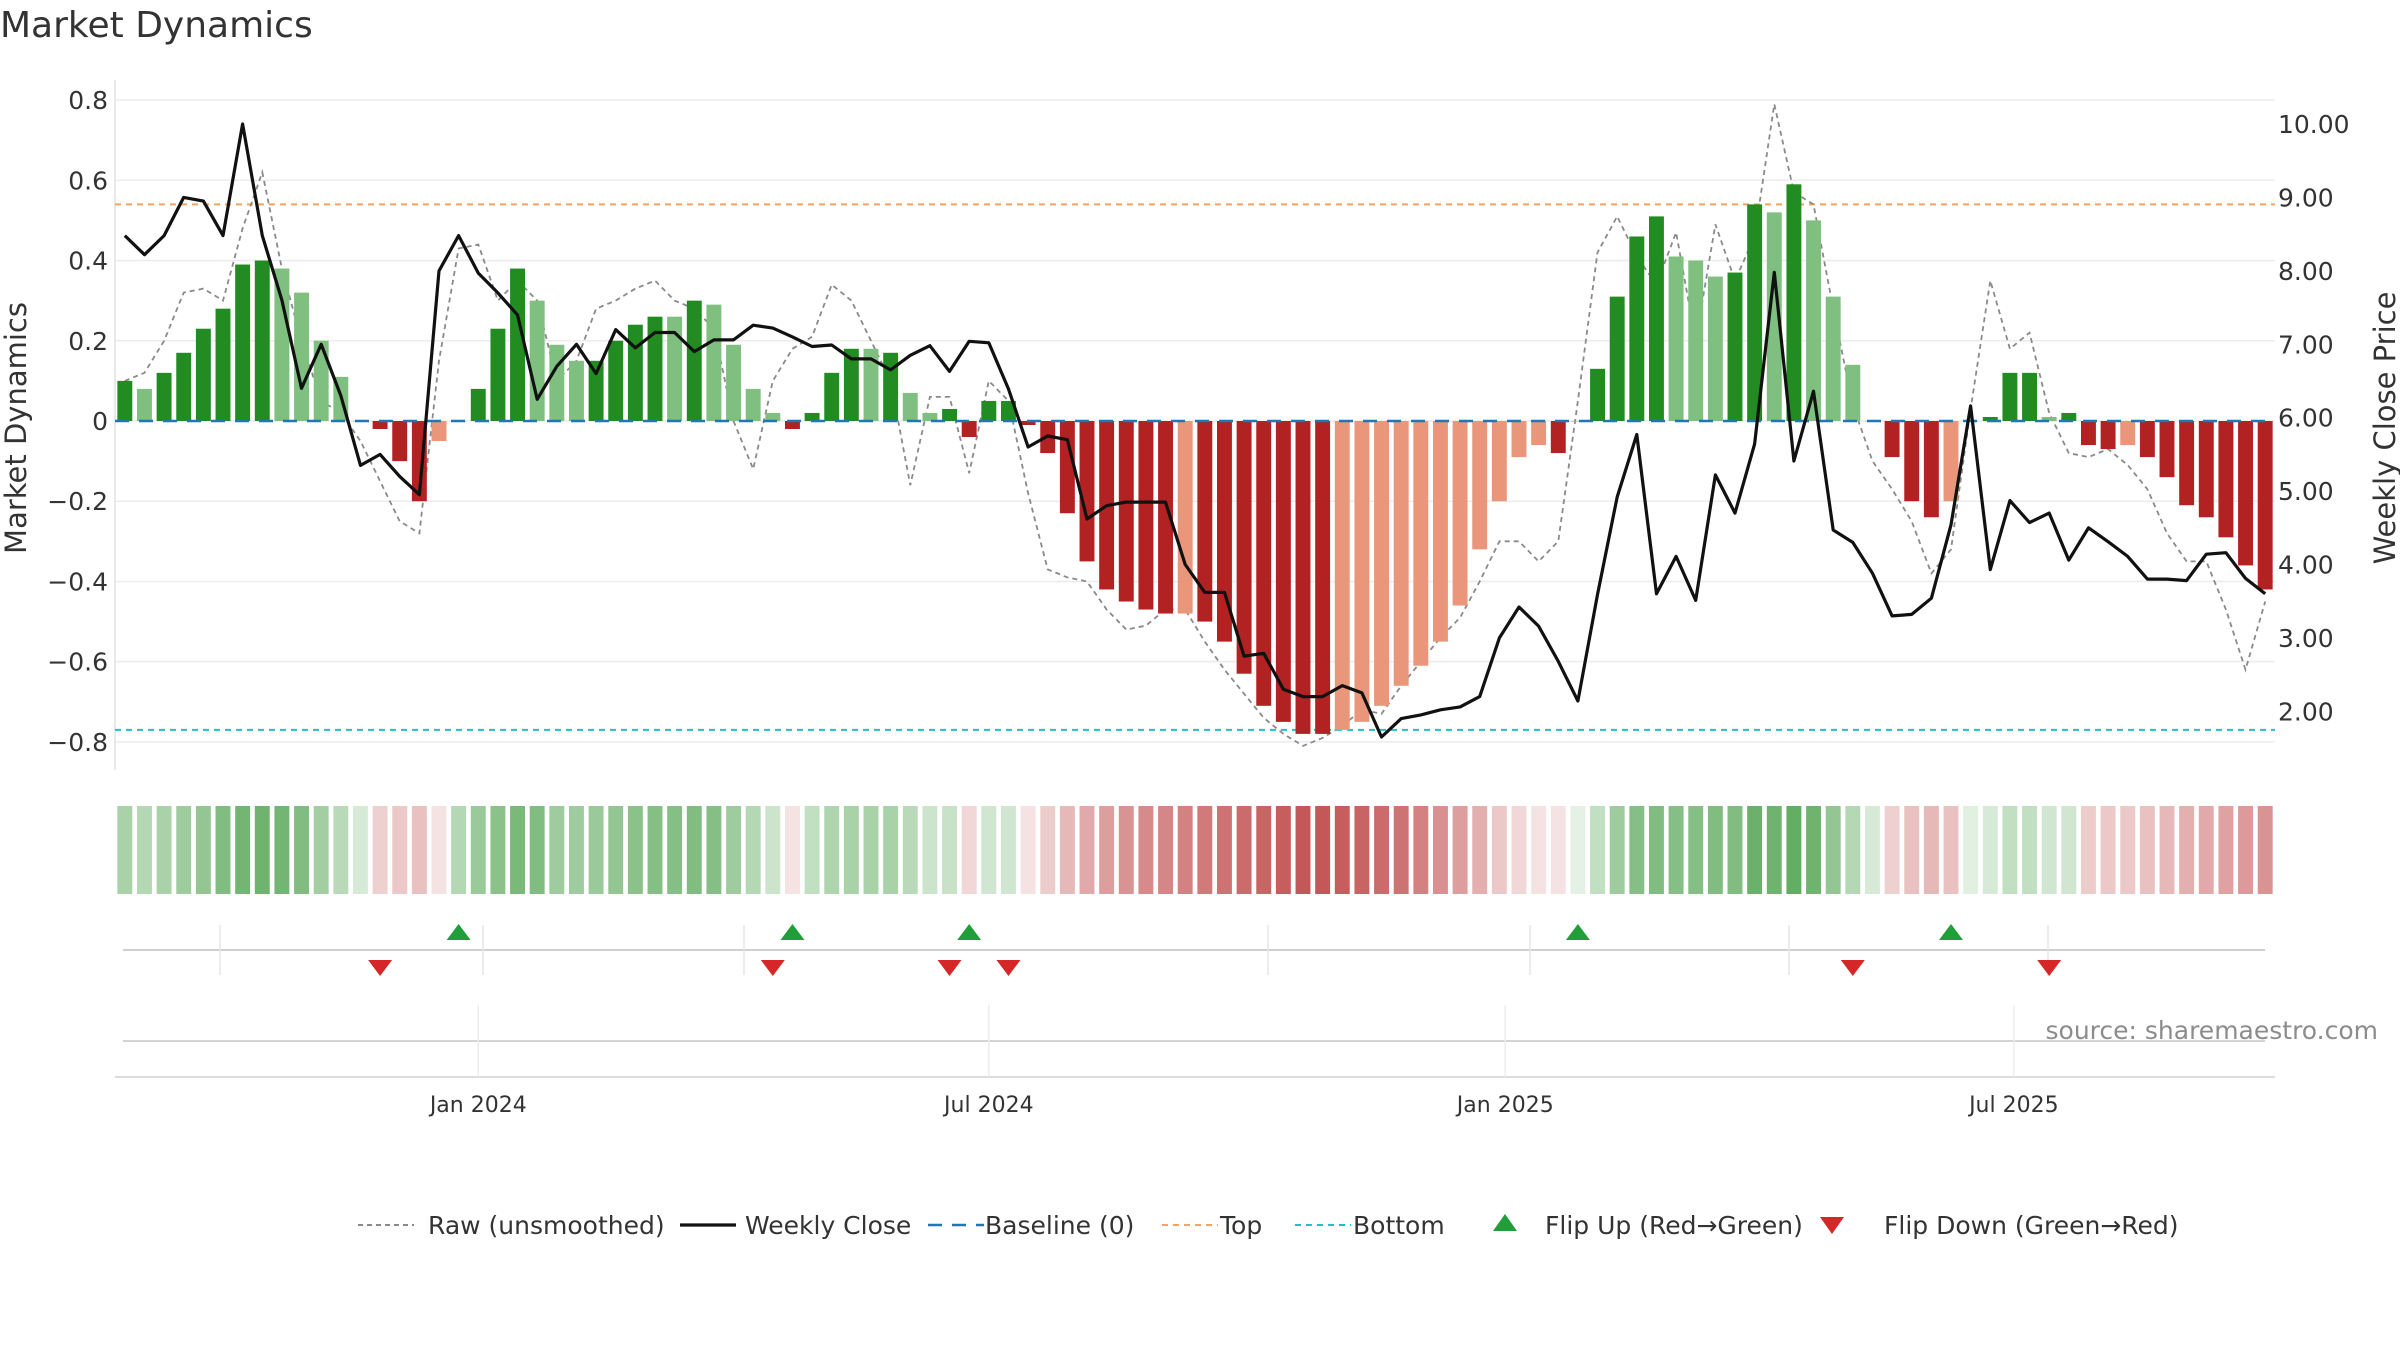 This screenshot has width=2400, height=1350. What do you see at coordinates (1195, 850) in the screenshot?
I see `heat-strip` at bounding box center [1195, 850].